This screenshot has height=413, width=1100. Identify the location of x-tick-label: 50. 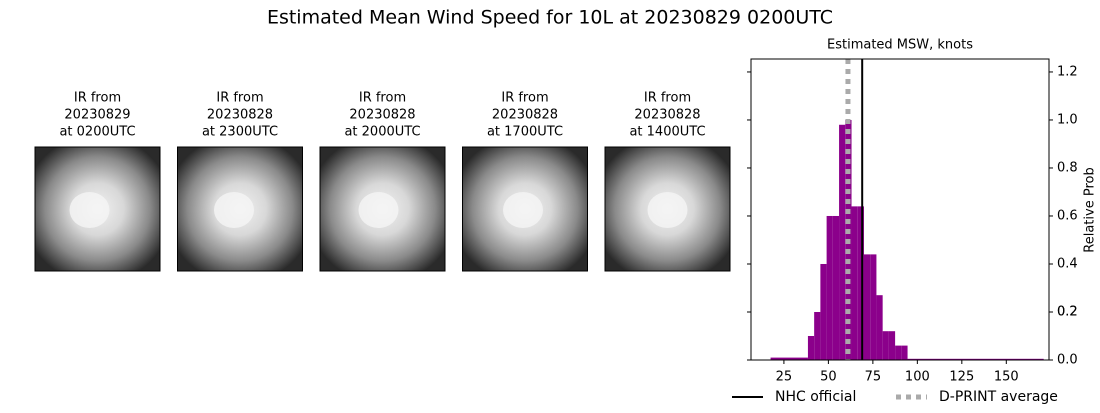
(828, 377).